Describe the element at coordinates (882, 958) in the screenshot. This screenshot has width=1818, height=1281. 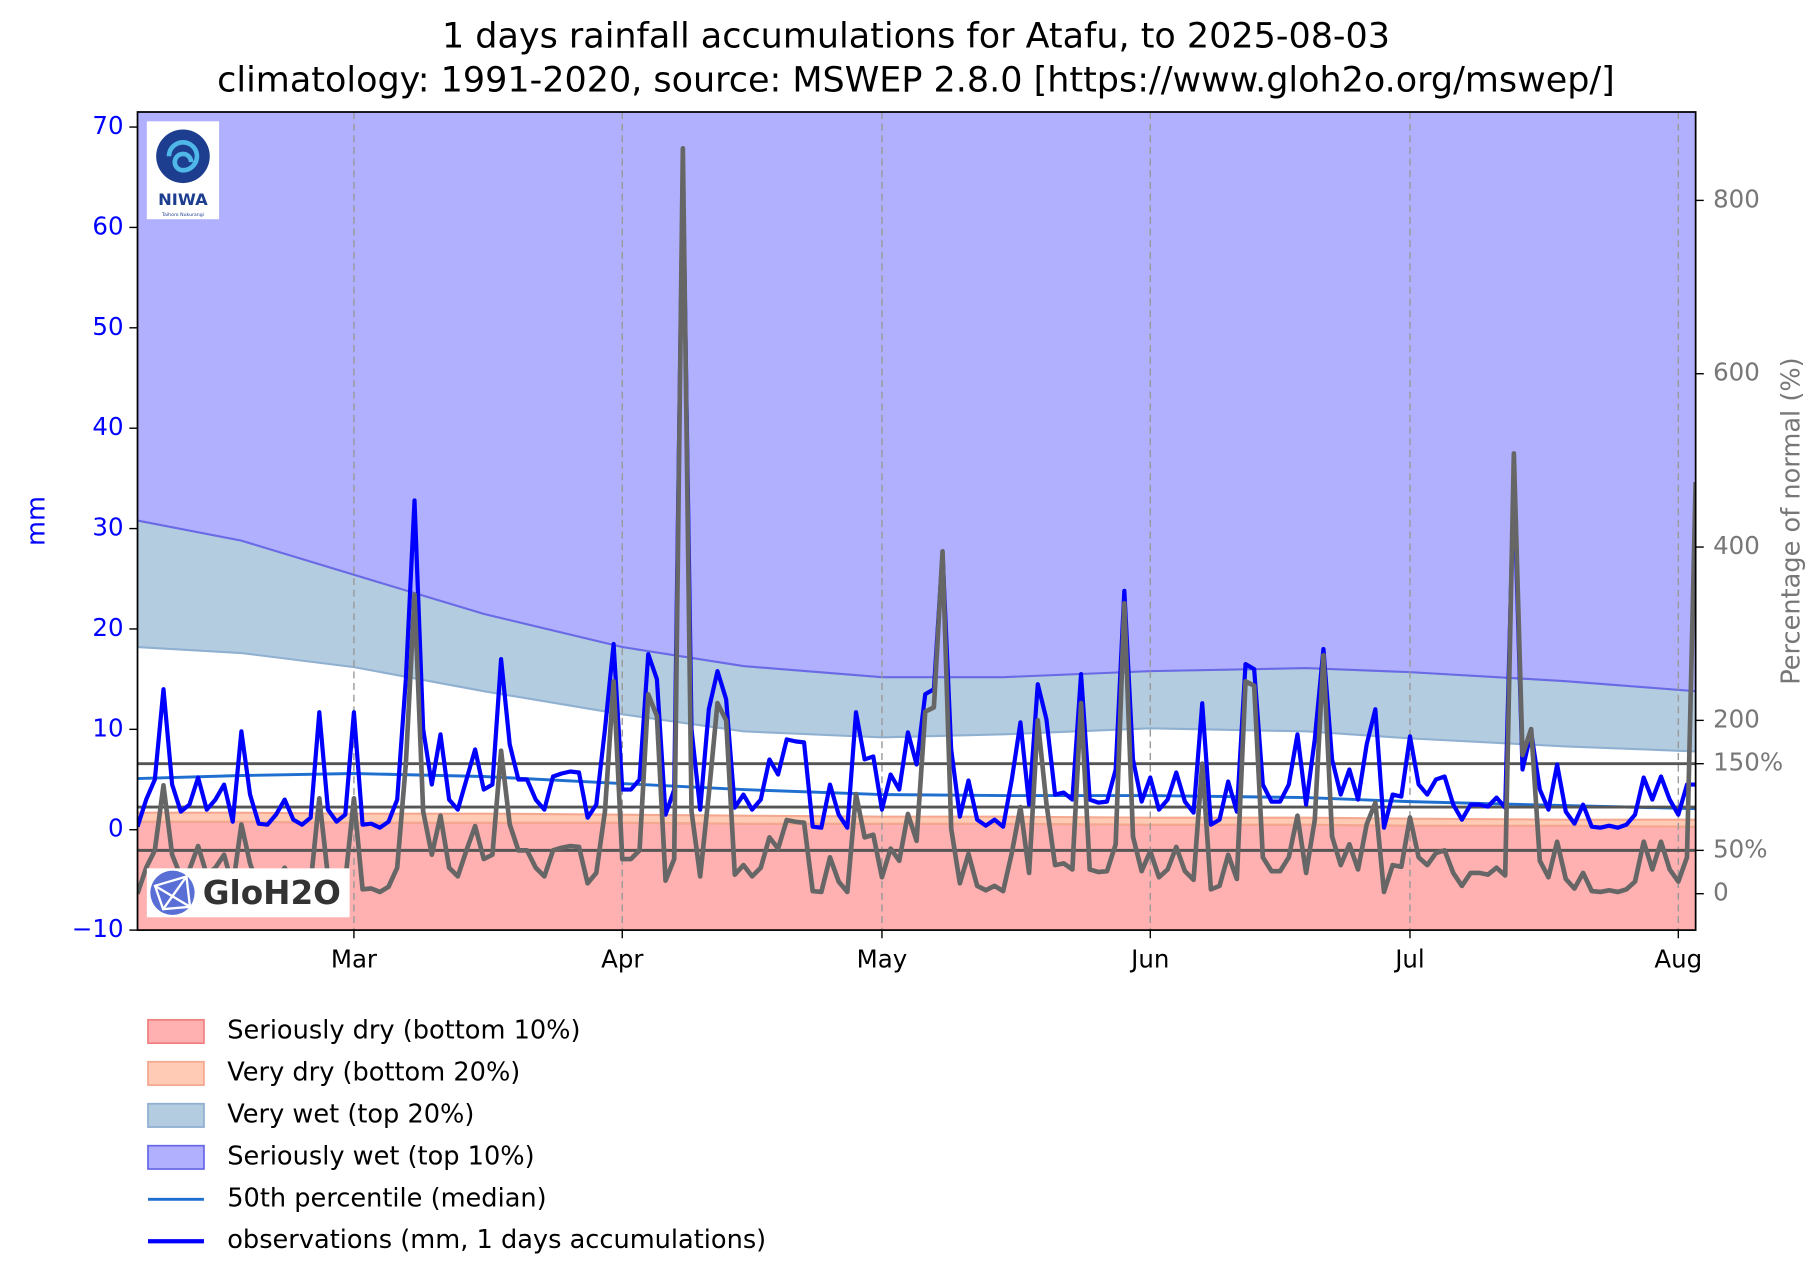
I see `x-tick-label: May` at that location.